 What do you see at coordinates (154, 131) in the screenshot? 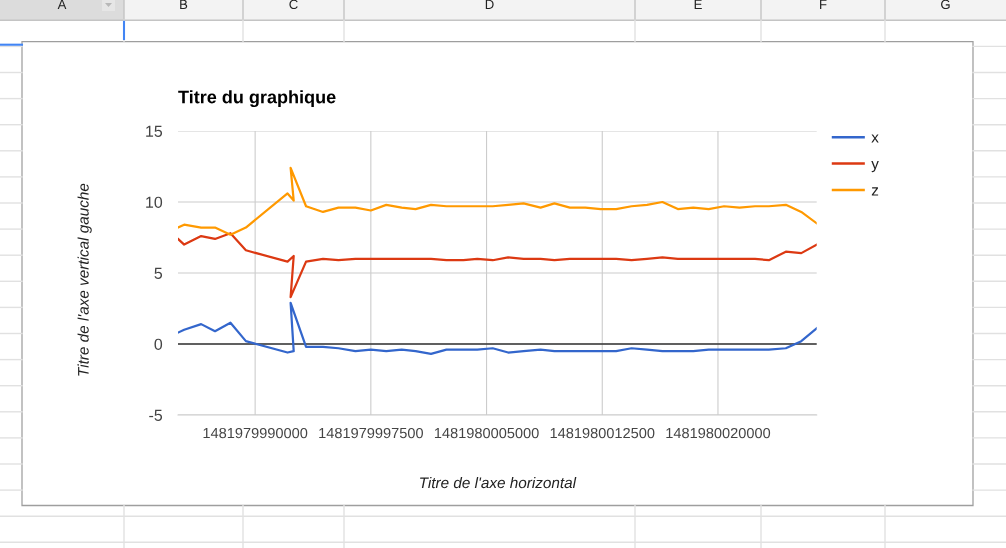
I see `y-tick-label: 15` at bounding box center [154, 131].